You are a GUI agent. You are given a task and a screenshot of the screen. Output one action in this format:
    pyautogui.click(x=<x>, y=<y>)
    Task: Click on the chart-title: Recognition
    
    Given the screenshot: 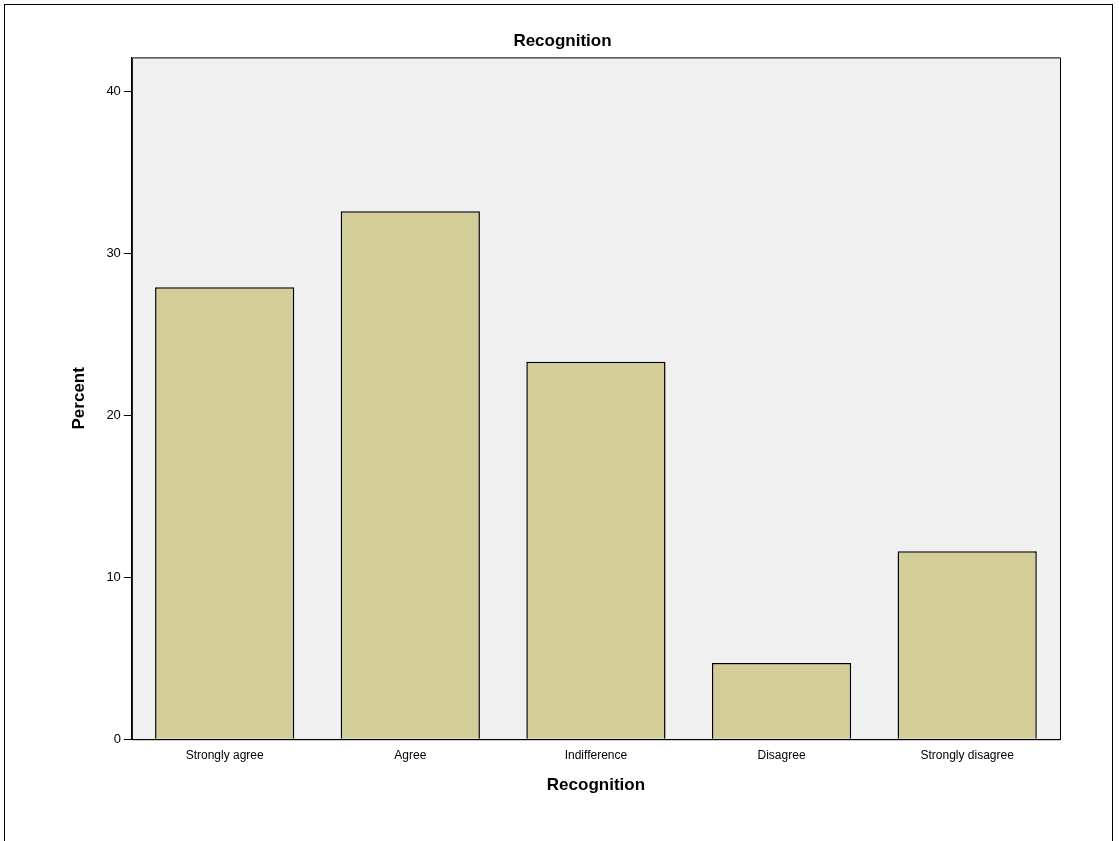 What is the action you would take?
    pyautogui.click(x=562, y=40)
    